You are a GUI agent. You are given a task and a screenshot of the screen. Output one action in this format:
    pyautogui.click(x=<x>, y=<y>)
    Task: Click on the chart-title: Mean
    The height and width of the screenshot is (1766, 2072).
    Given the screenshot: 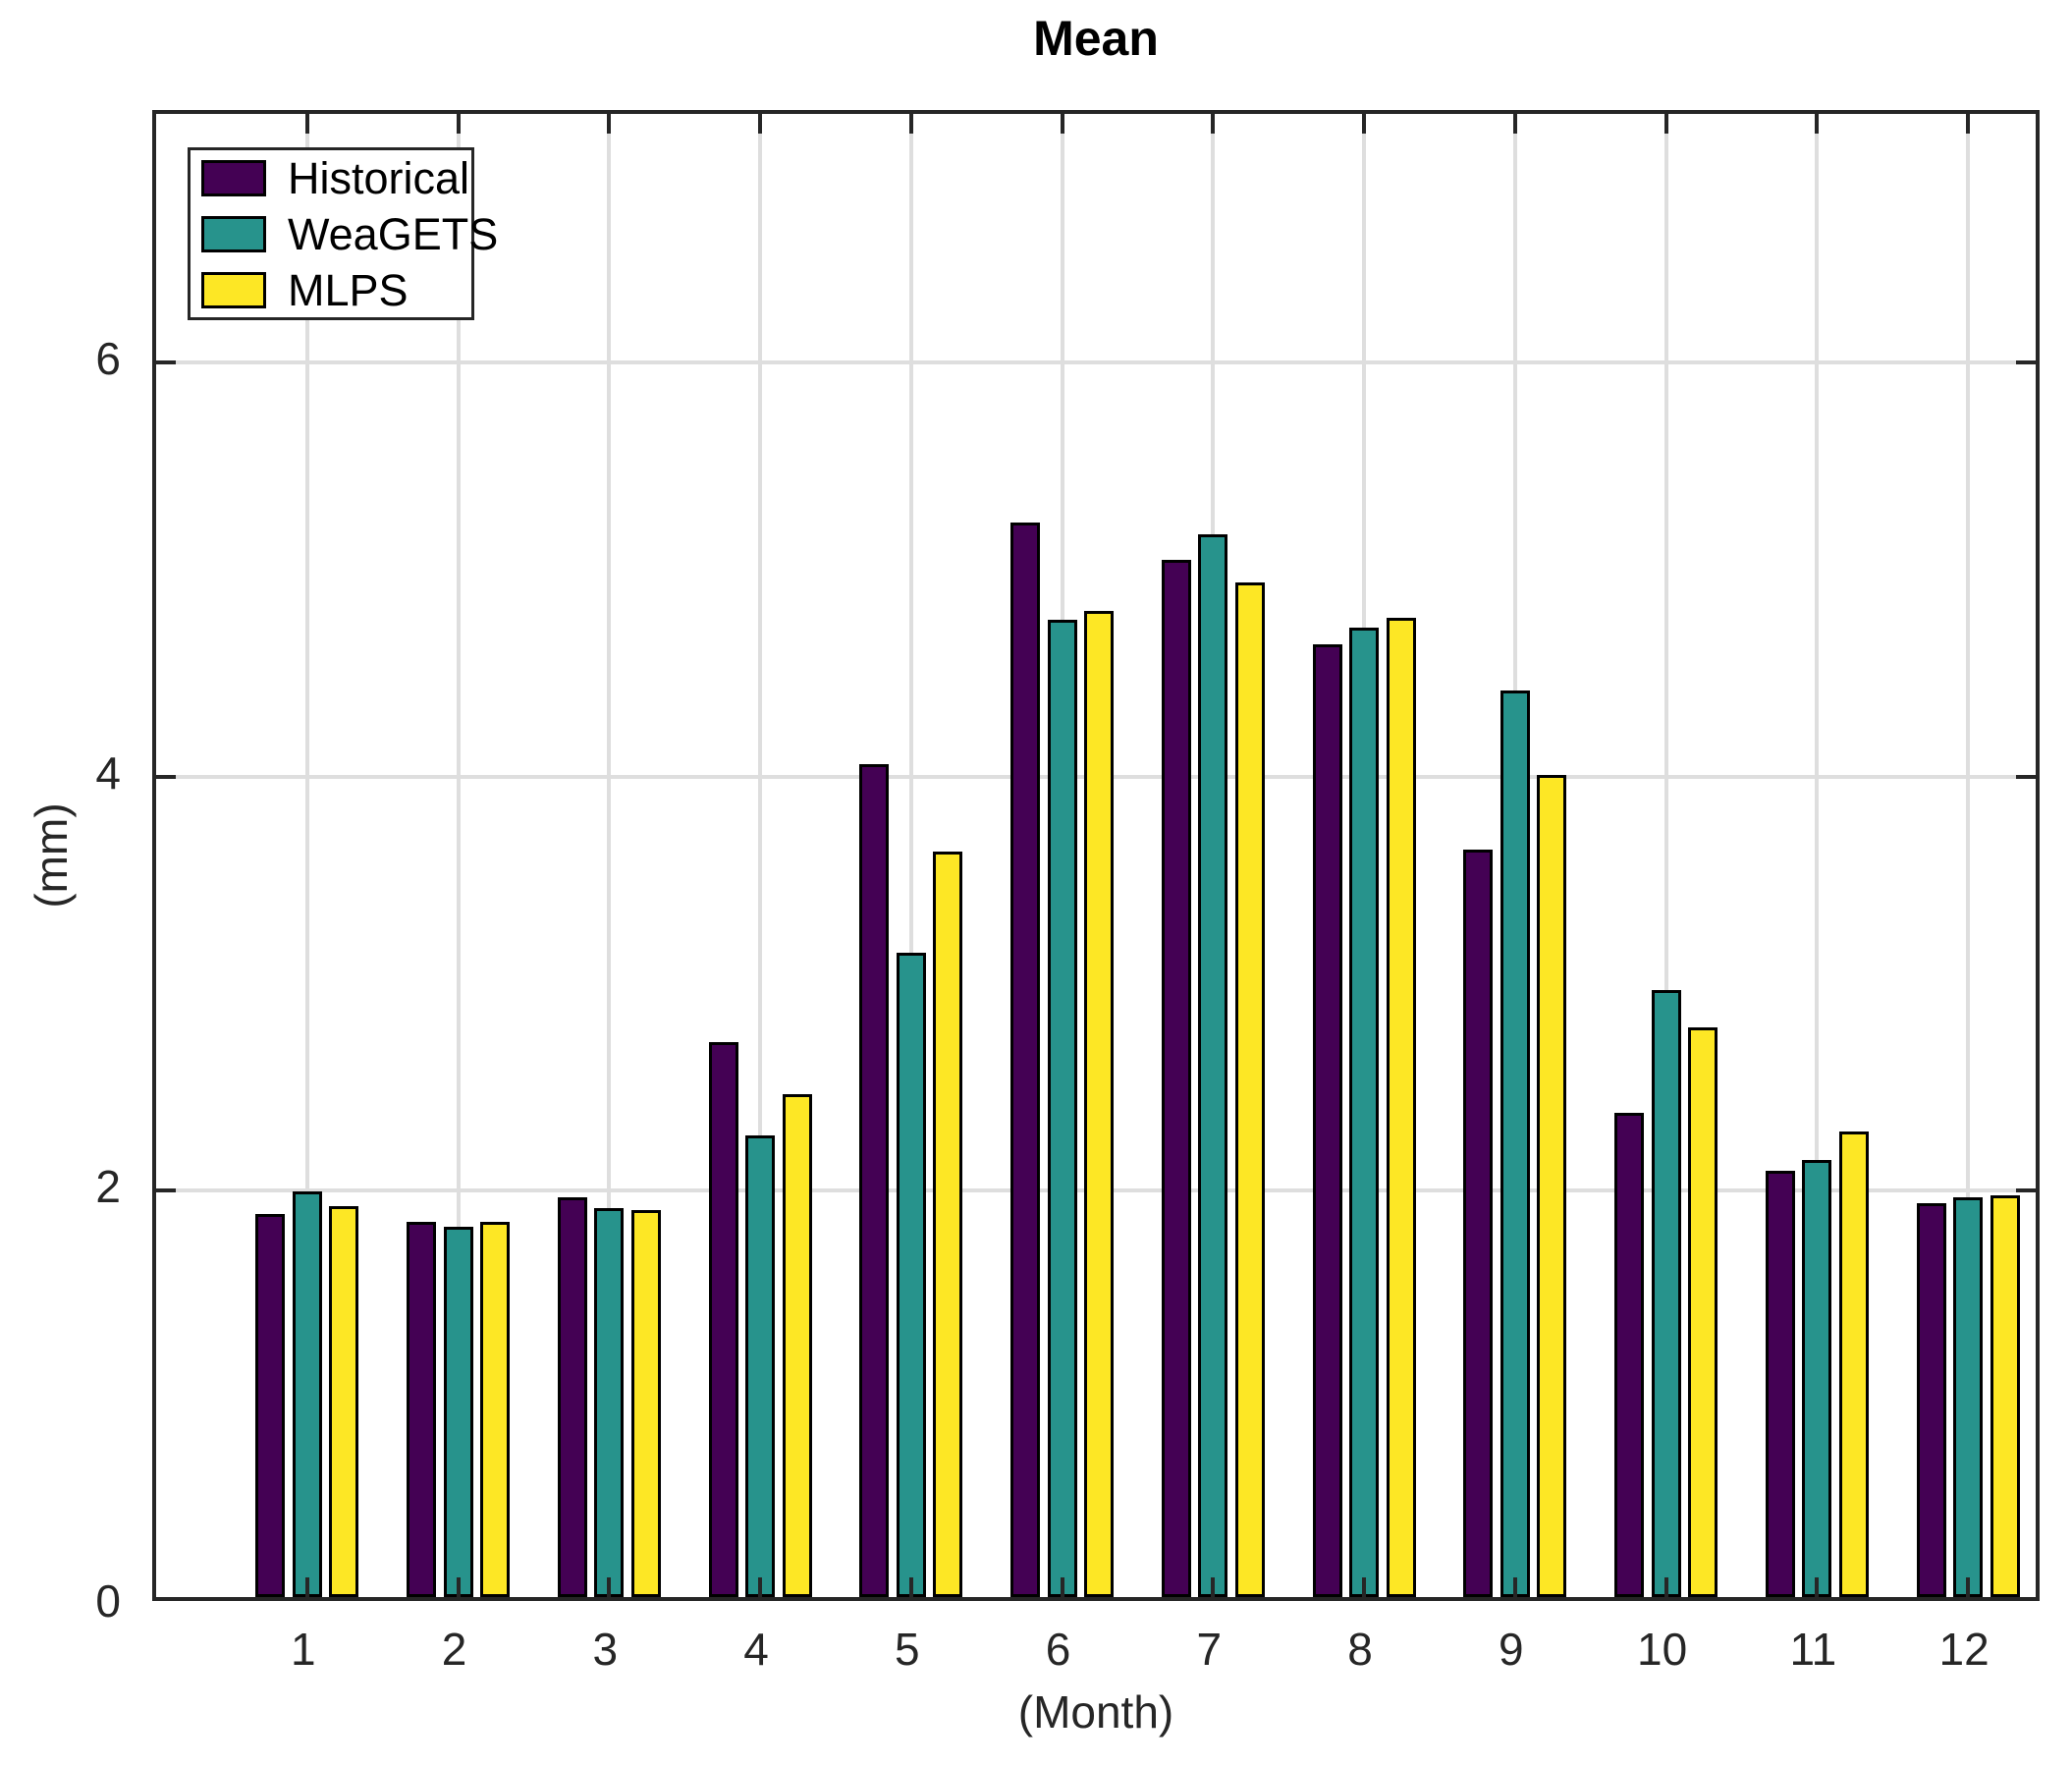 What is the action you would take?
    pyautogui.click(x=1096, y=39)
    